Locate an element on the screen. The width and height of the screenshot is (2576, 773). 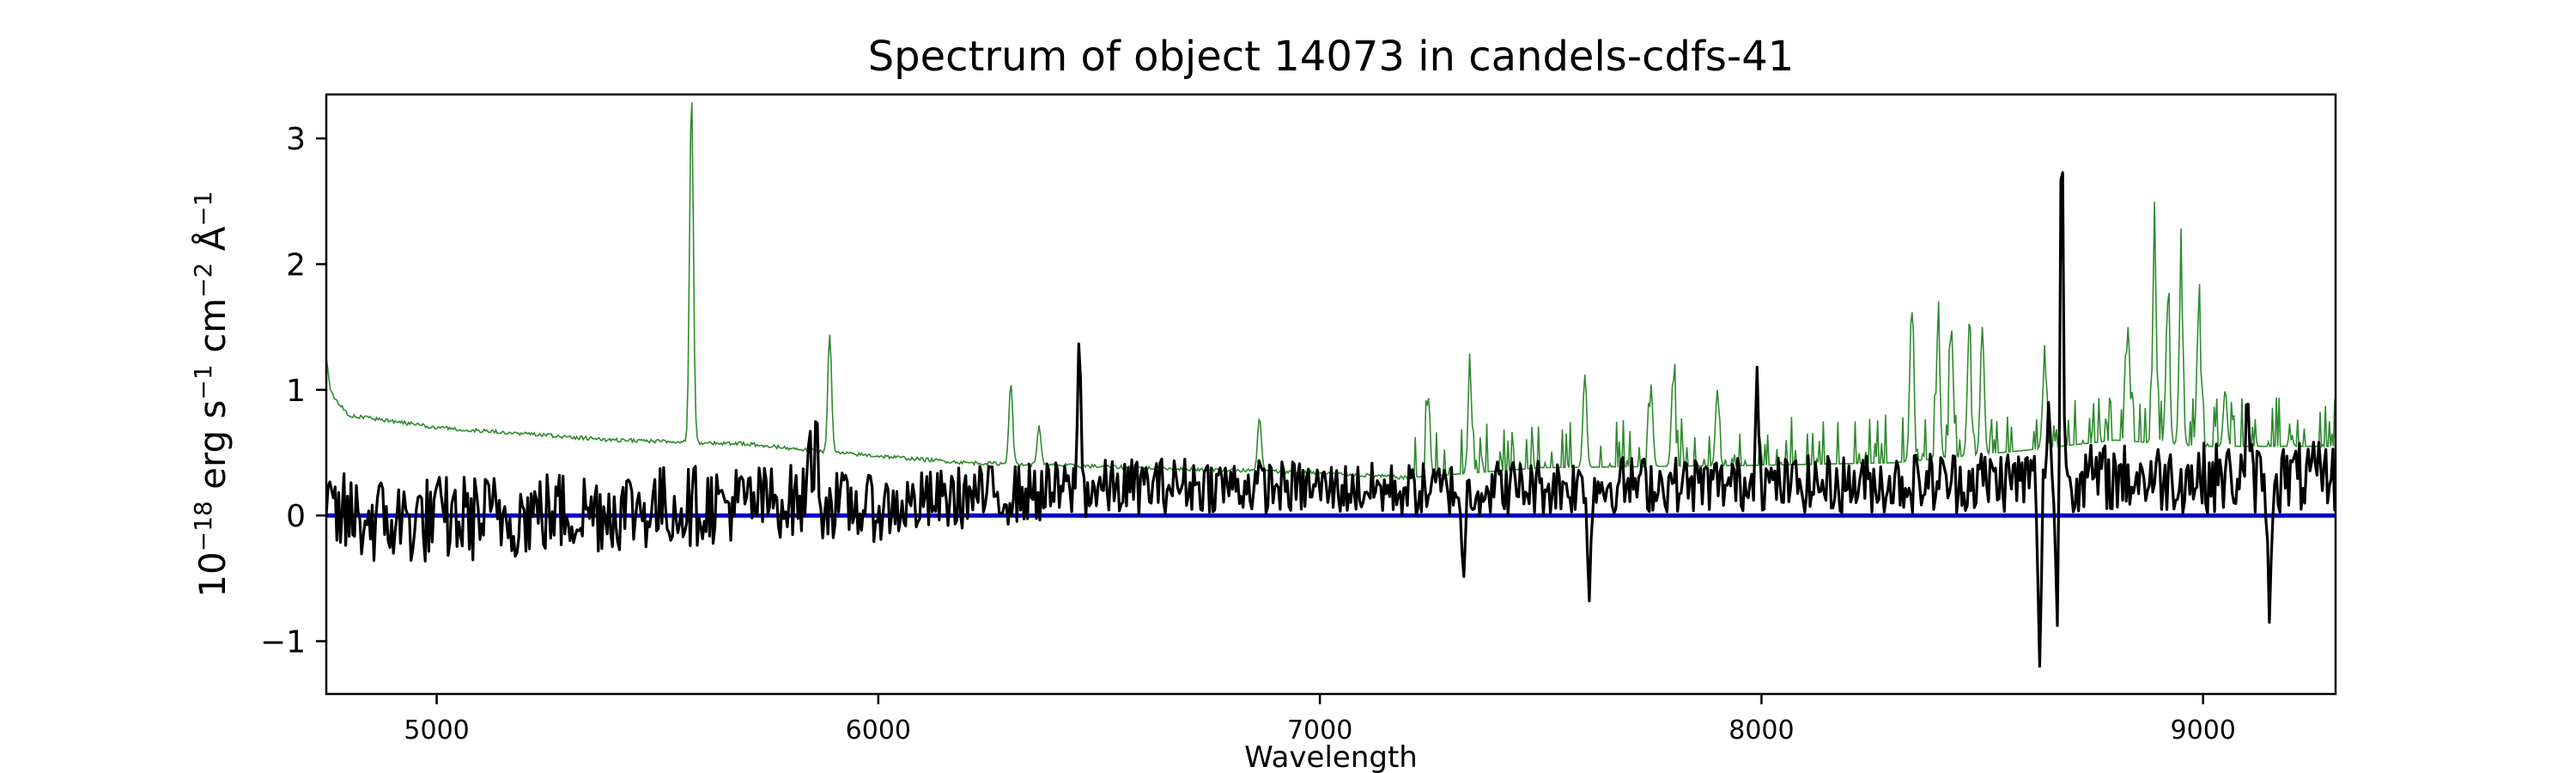
y-tick: −1 is located at coordinates (293, 642).